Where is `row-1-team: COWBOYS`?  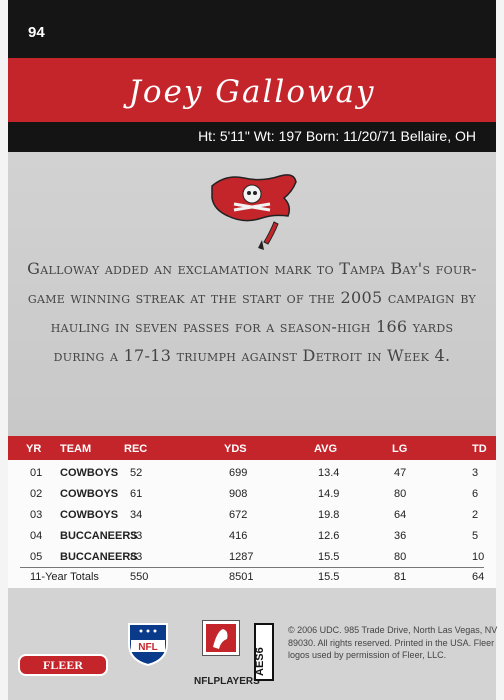
row-1-team: COWBOYS is located at coordinates (89, 473).